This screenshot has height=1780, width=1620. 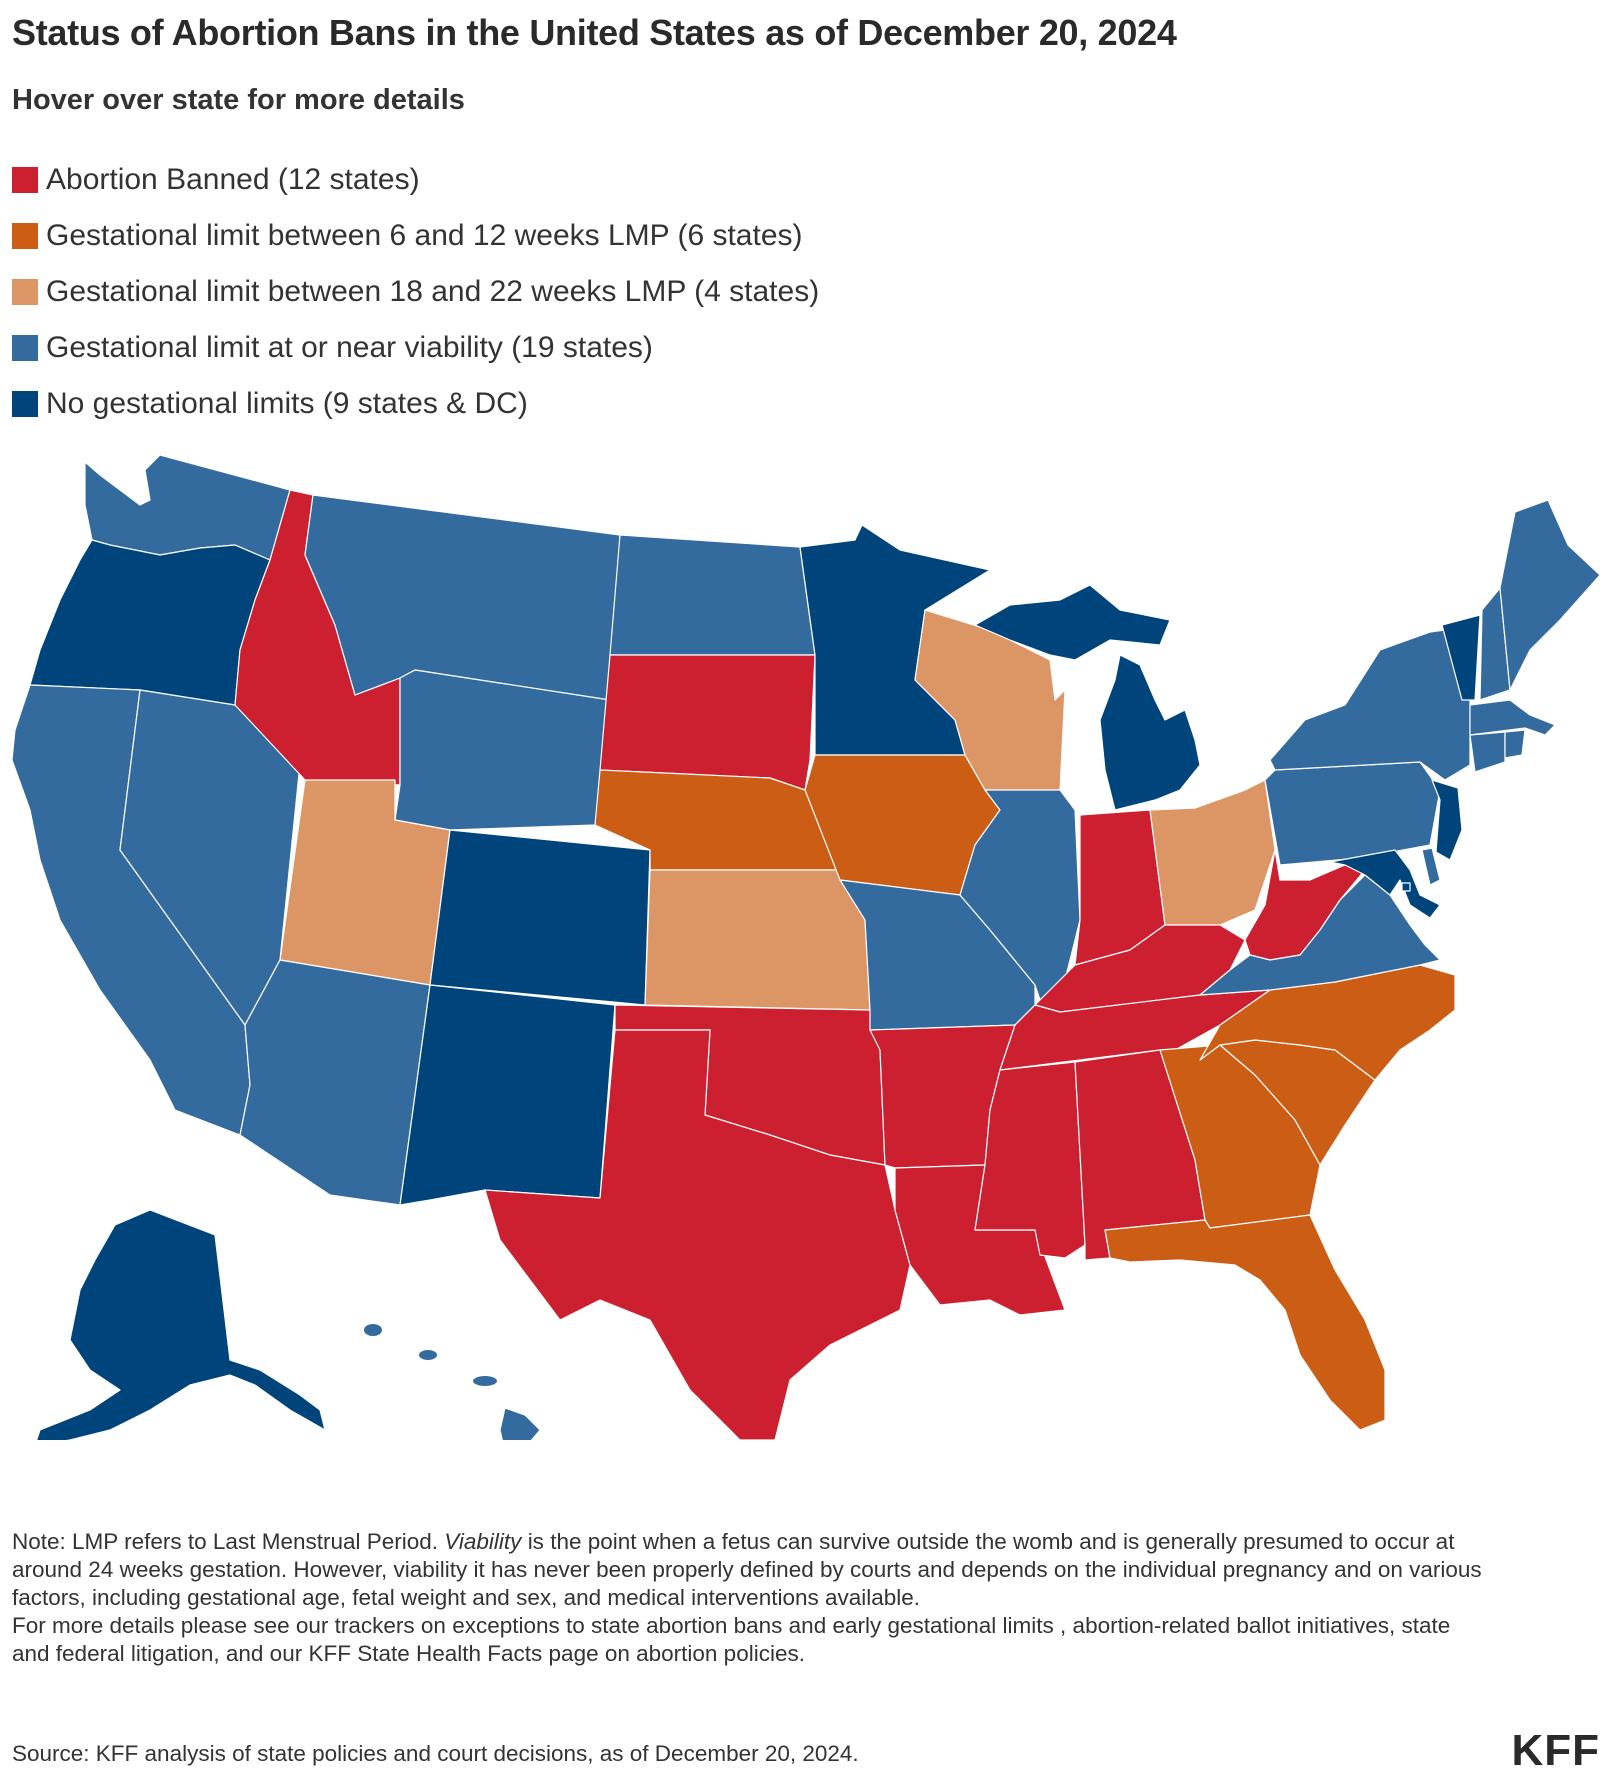 What do you see at coordinates (1072, 622) in the screenshot?
I see `state-MI-UP` at bounding box center [1072, 622].